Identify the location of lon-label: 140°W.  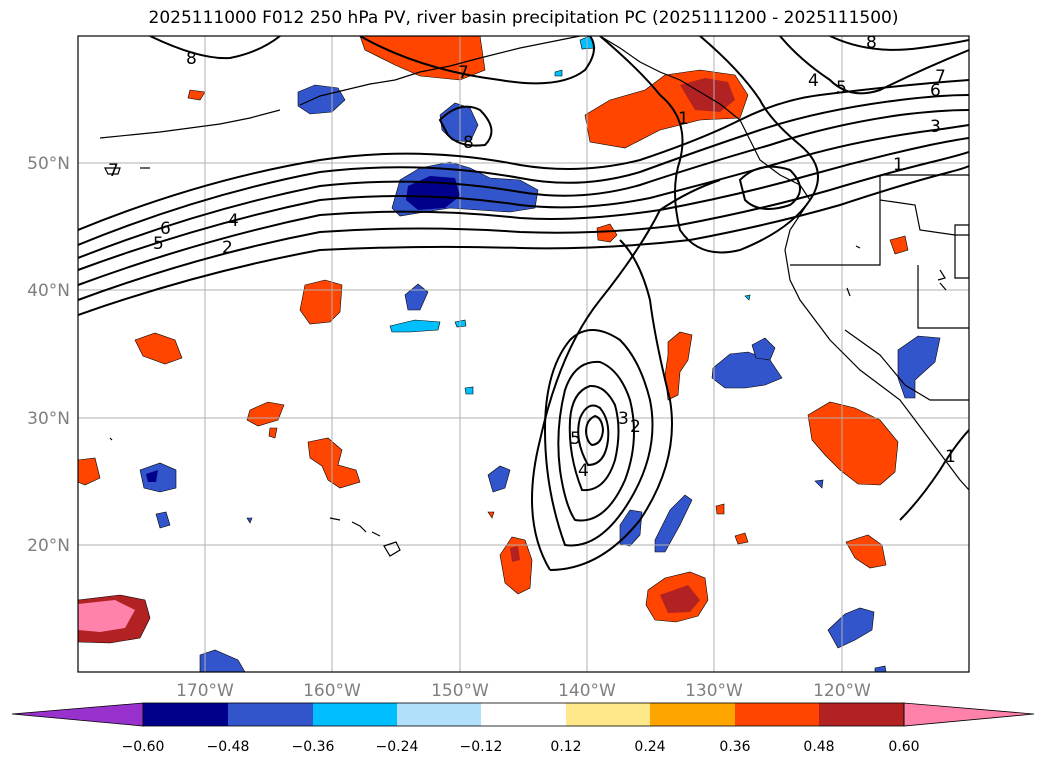
(587, 691).